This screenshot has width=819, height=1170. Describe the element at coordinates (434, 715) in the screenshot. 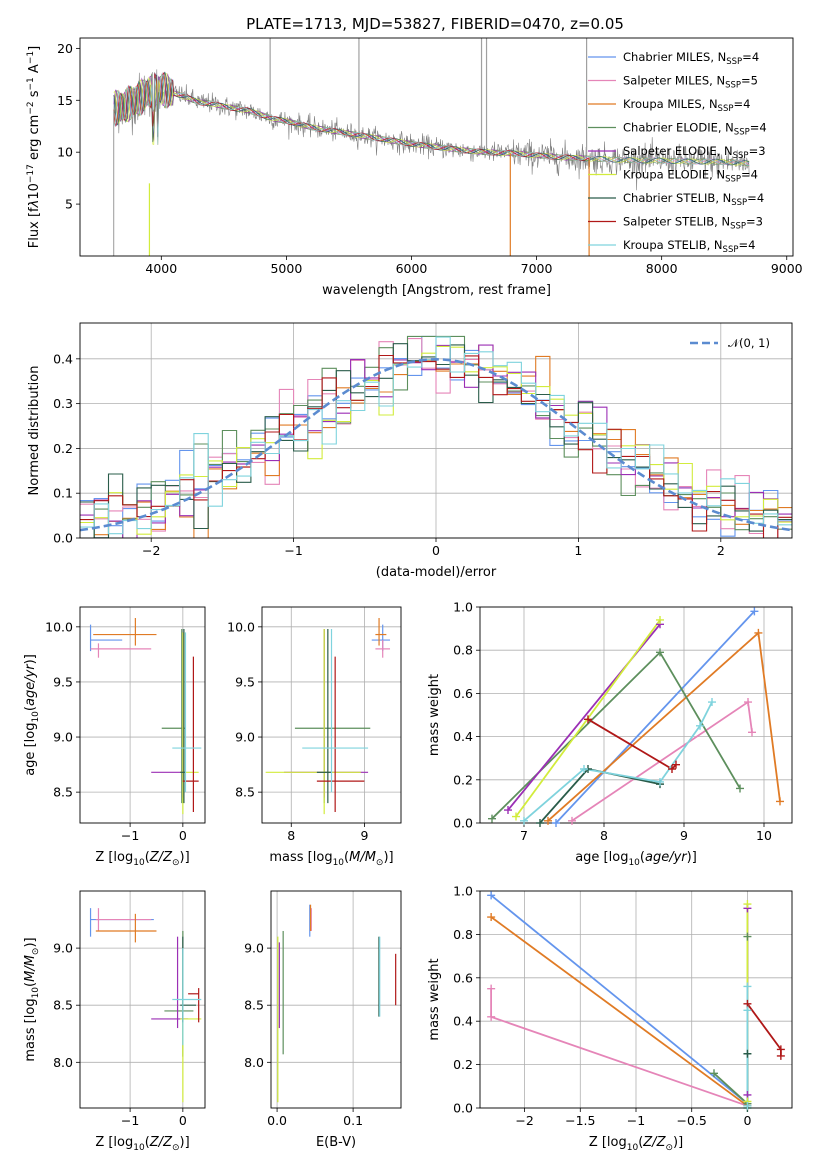

I see `y-axis-label: mass weight` at that location.